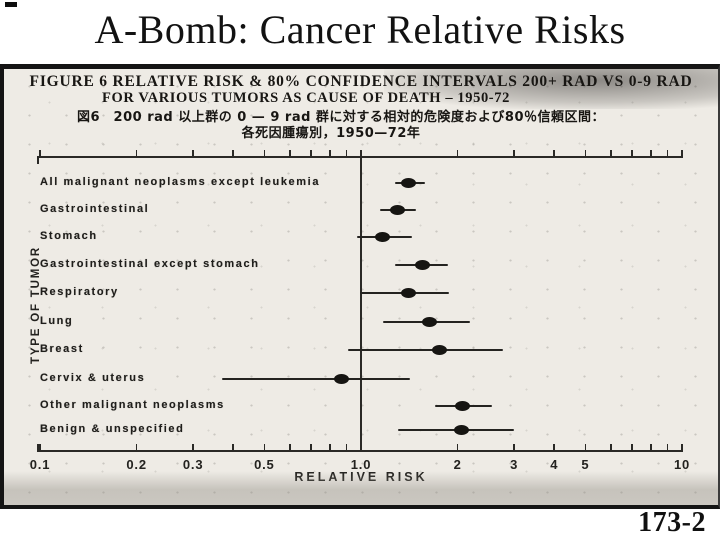 The width and height of the screenshot is (720, 540). Describe the element at coordinates (554, 464) in the screenshot. I see `x-tick-label: 4` at that location.